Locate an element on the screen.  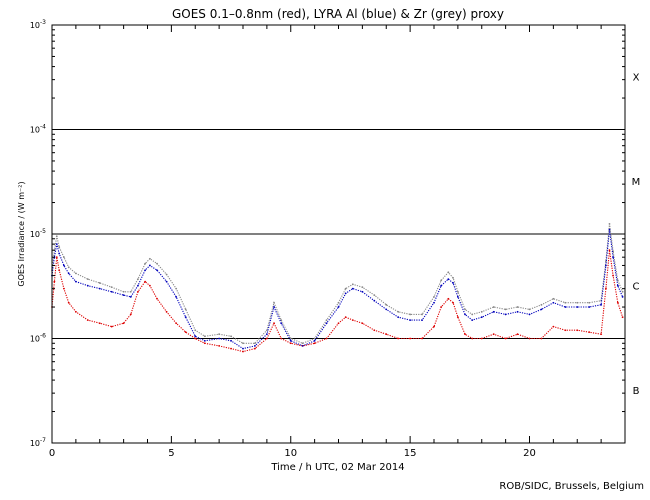
class-label-b: B is located at coordinates (636, 391).